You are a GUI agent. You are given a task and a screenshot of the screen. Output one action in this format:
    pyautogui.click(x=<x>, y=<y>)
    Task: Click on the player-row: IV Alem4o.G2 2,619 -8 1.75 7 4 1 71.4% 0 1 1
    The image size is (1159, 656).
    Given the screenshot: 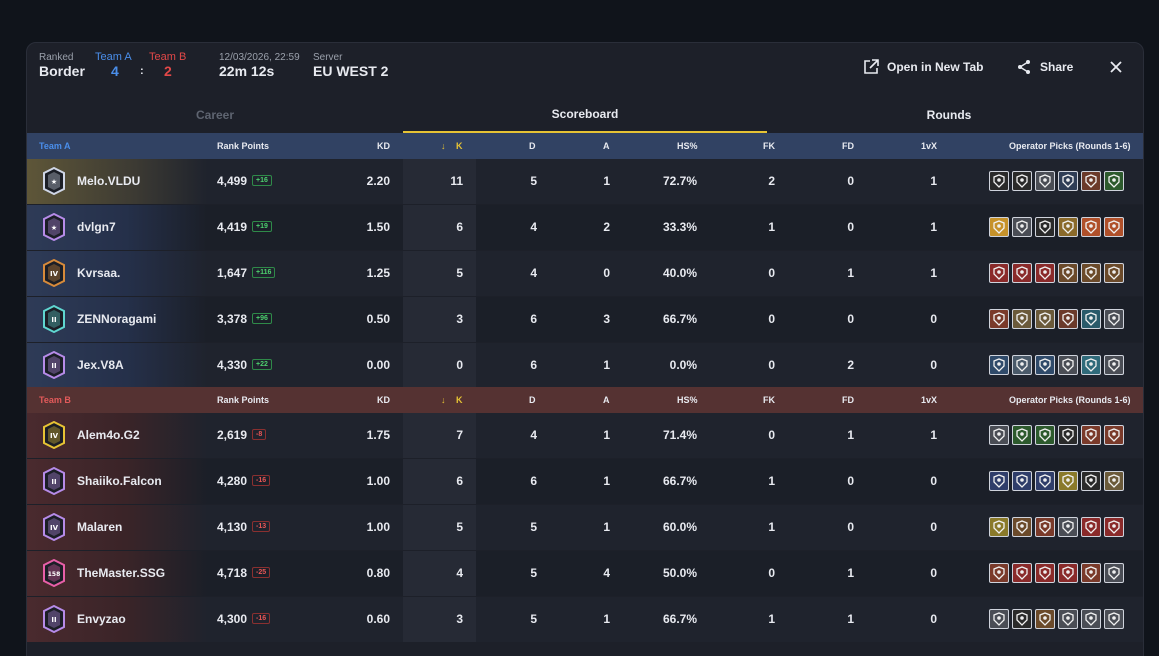 What is the action you would take?
    pyautogui.click(x=585, y=436)
    